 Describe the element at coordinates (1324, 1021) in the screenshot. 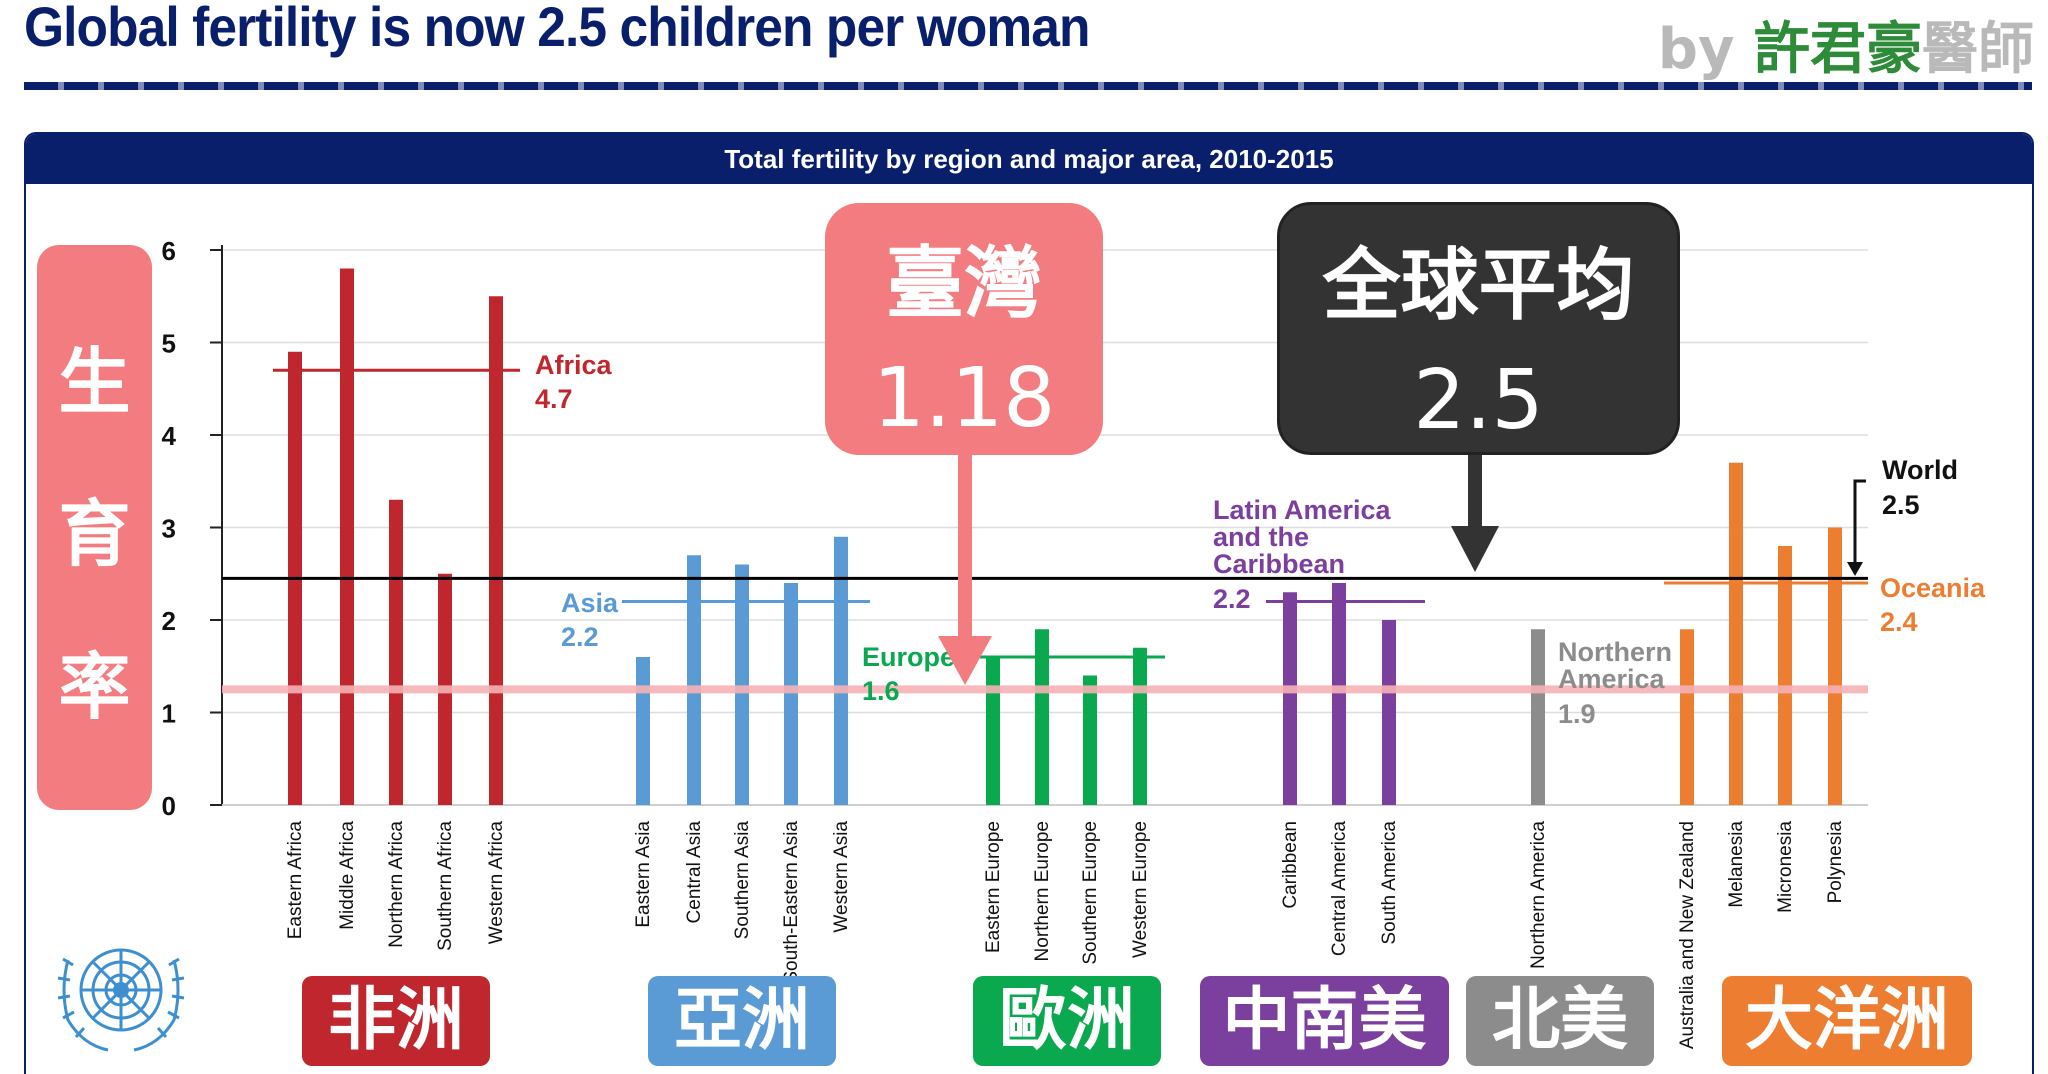

I see `region-badge-latin-america: 中南美` at that location.